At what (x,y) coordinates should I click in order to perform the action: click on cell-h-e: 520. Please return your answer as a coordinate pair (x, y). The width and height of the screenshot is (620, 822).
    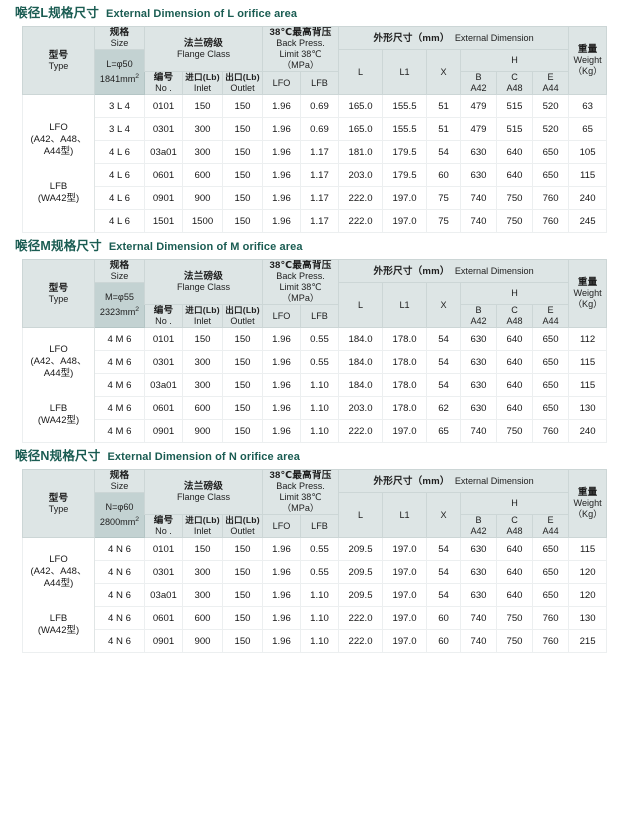
    Looking at the image, I should click on (551, 106).